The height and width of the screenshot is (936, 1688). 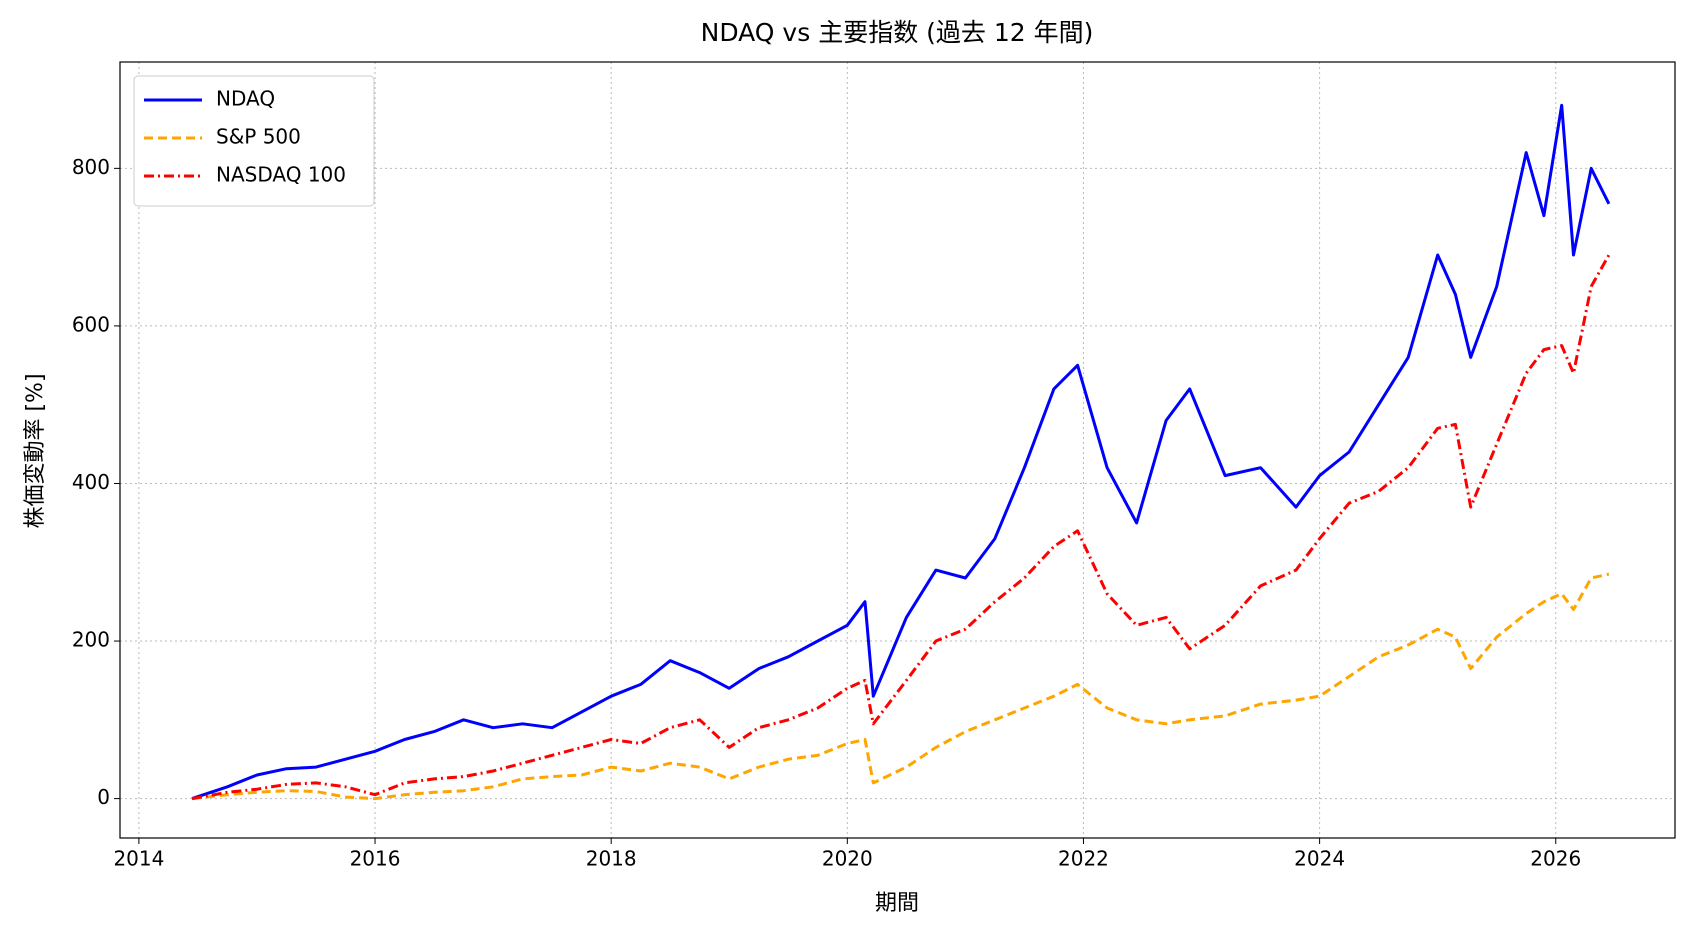 What do you see at coordinates (611, 859) in the screenshot?
I see `x-tick-label: 2018` at bounding box center [611, 859].